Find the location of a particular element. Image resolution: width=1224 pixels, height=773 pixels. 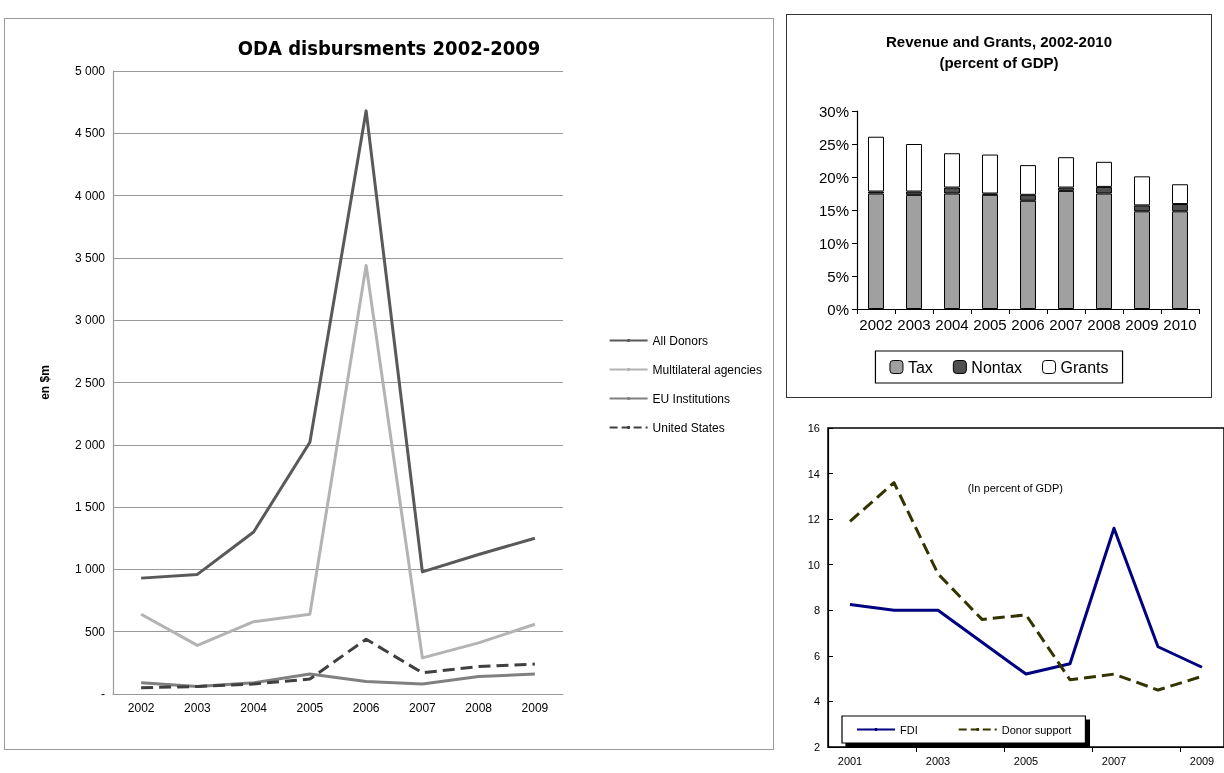

y-tick-label: 1 000 is located at coordinates (90, 569).